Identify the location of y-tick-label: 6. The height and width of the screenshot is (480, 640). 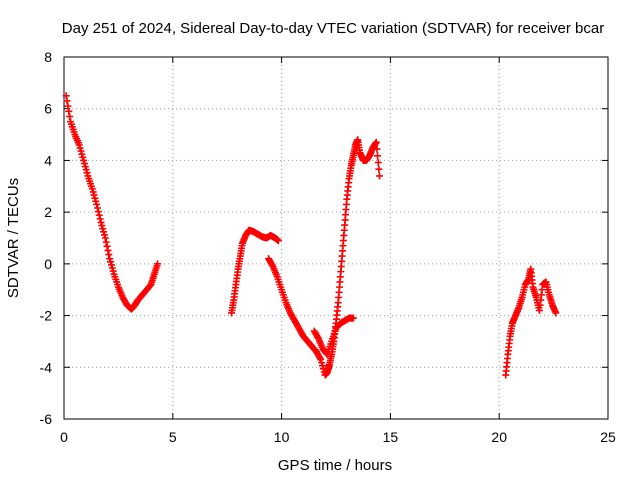
(48, 109).